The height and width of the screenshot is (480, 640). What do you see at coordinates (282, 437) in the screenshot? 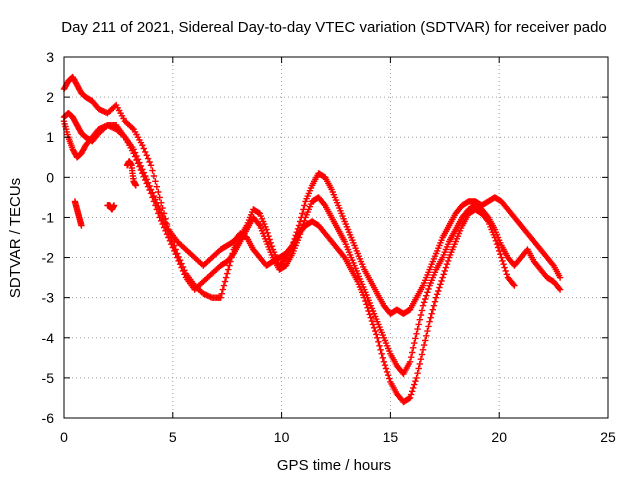
I see `x-tick-label: 10` at bounding box center [282, 437].